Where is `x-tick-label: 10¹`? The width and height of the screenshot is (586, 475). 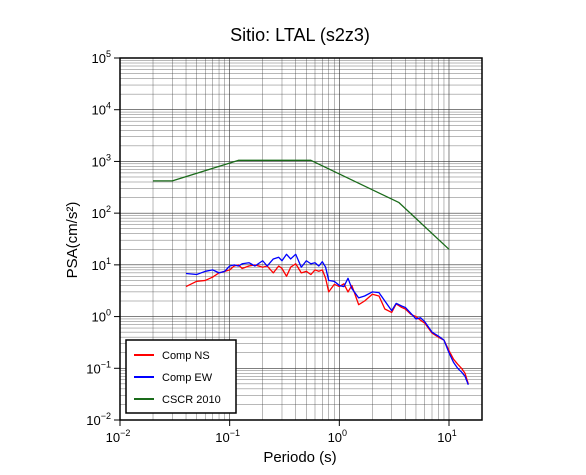 x-tick-label: 10¹ is located at coordinates (446, 436).